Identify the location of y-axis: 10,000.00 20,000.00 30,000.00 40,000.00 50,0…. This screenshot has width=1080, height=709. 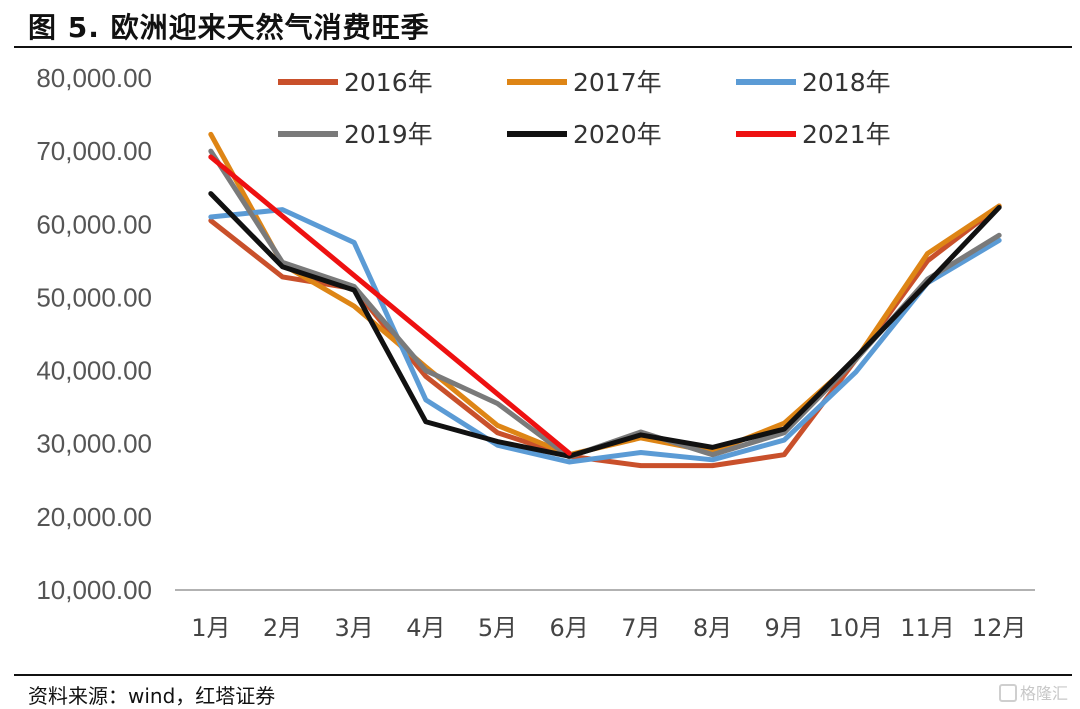
(94, 334).